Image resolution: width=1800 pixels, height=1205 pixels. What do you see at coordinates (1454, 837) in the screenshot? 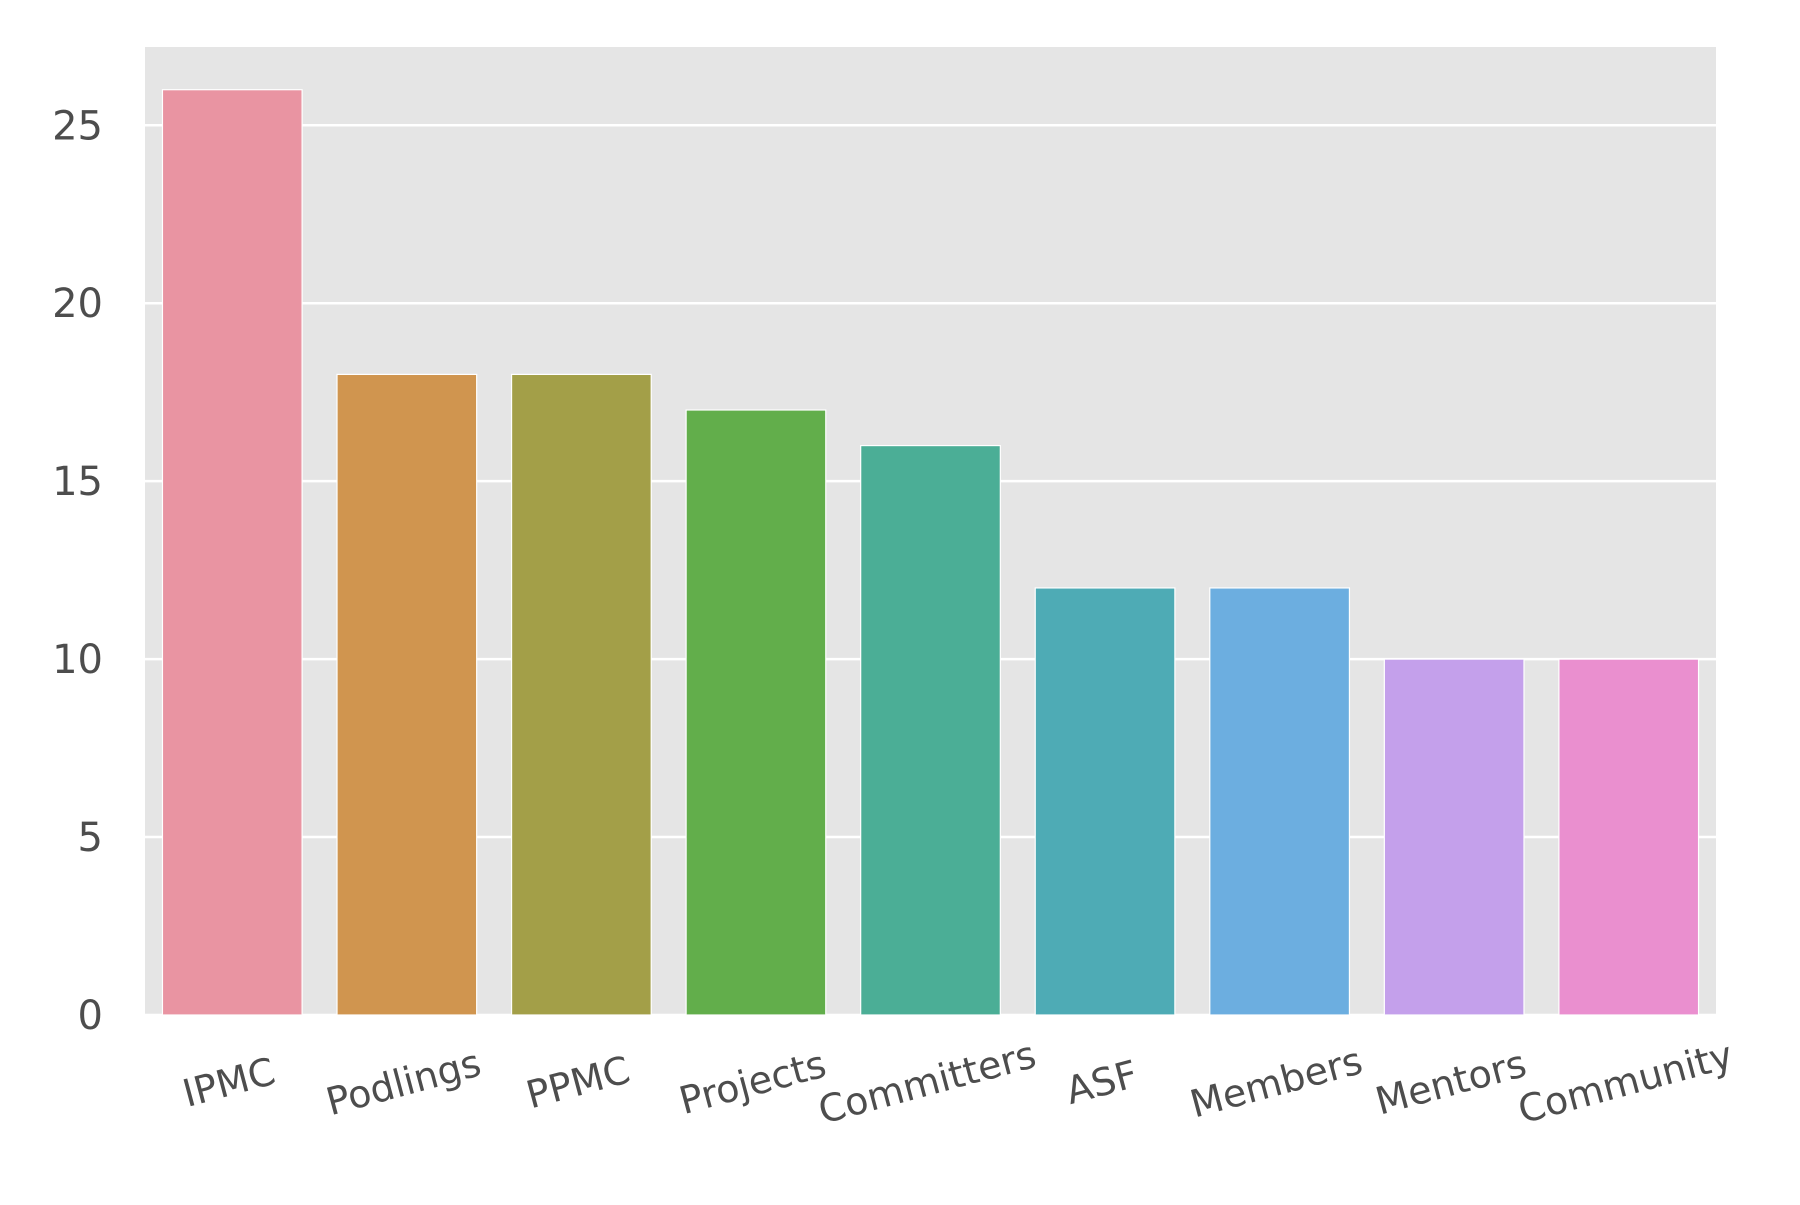
I see `bar-mentors` at bounding box center [1454, 837].